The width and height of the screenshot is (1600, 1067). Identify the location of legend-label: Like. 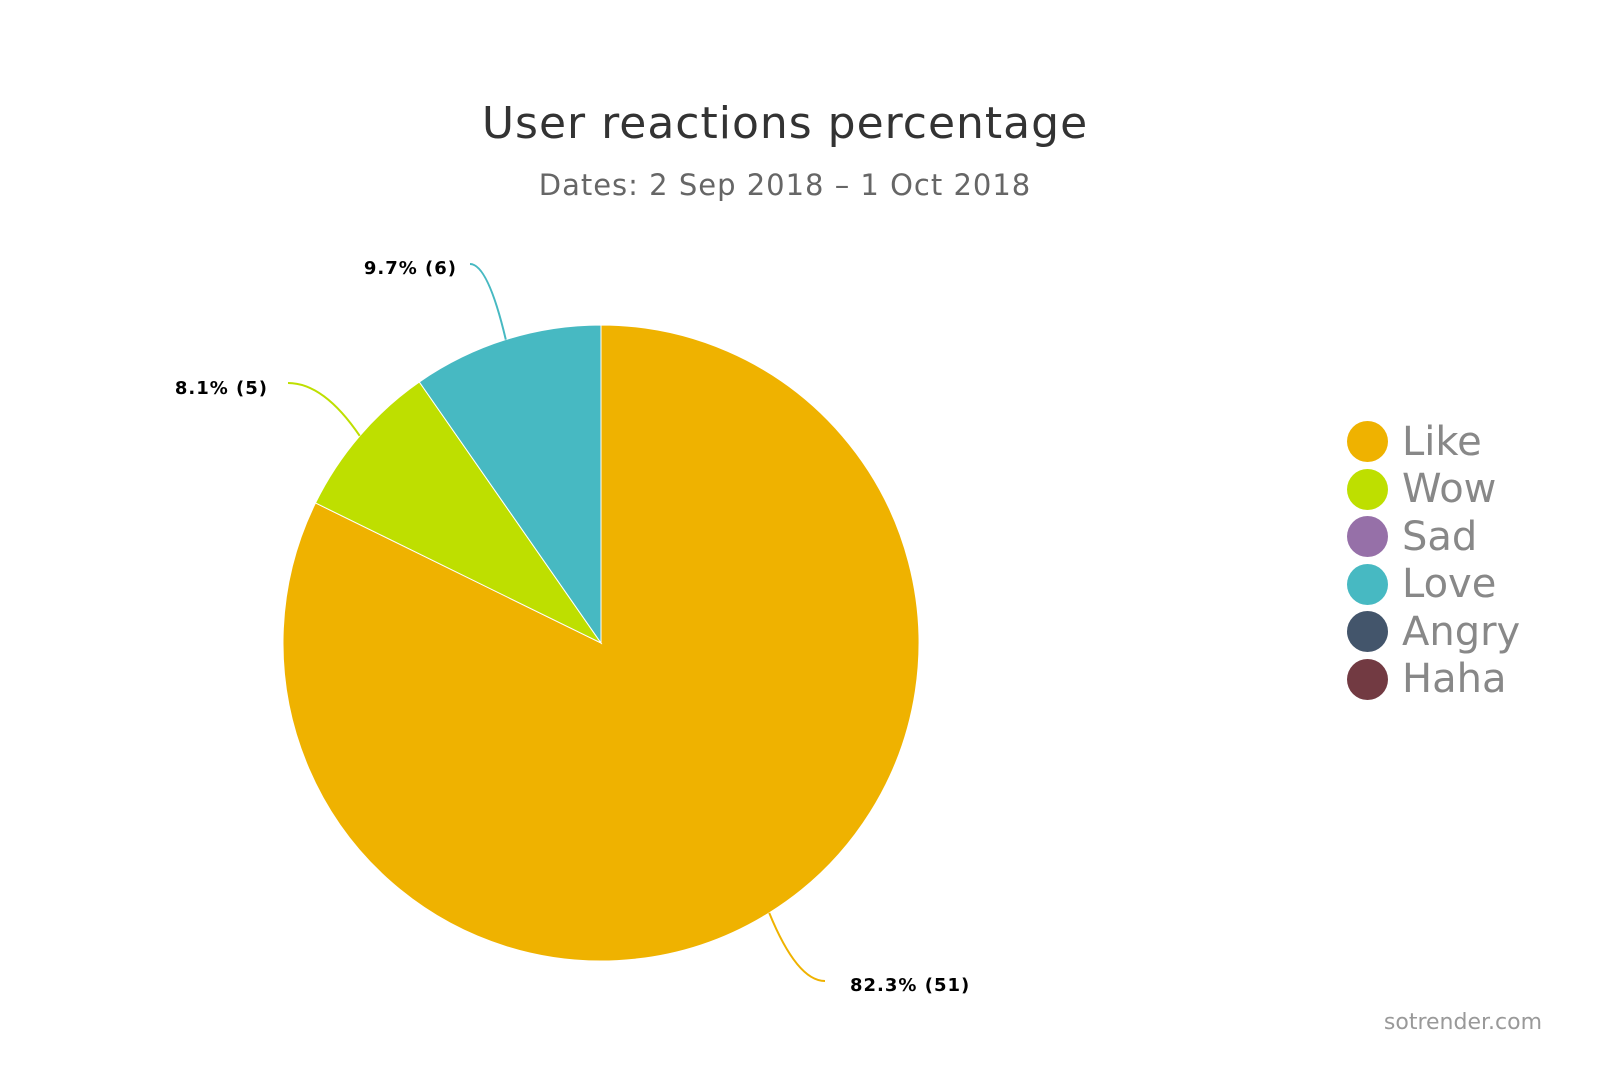
(1442, 441).